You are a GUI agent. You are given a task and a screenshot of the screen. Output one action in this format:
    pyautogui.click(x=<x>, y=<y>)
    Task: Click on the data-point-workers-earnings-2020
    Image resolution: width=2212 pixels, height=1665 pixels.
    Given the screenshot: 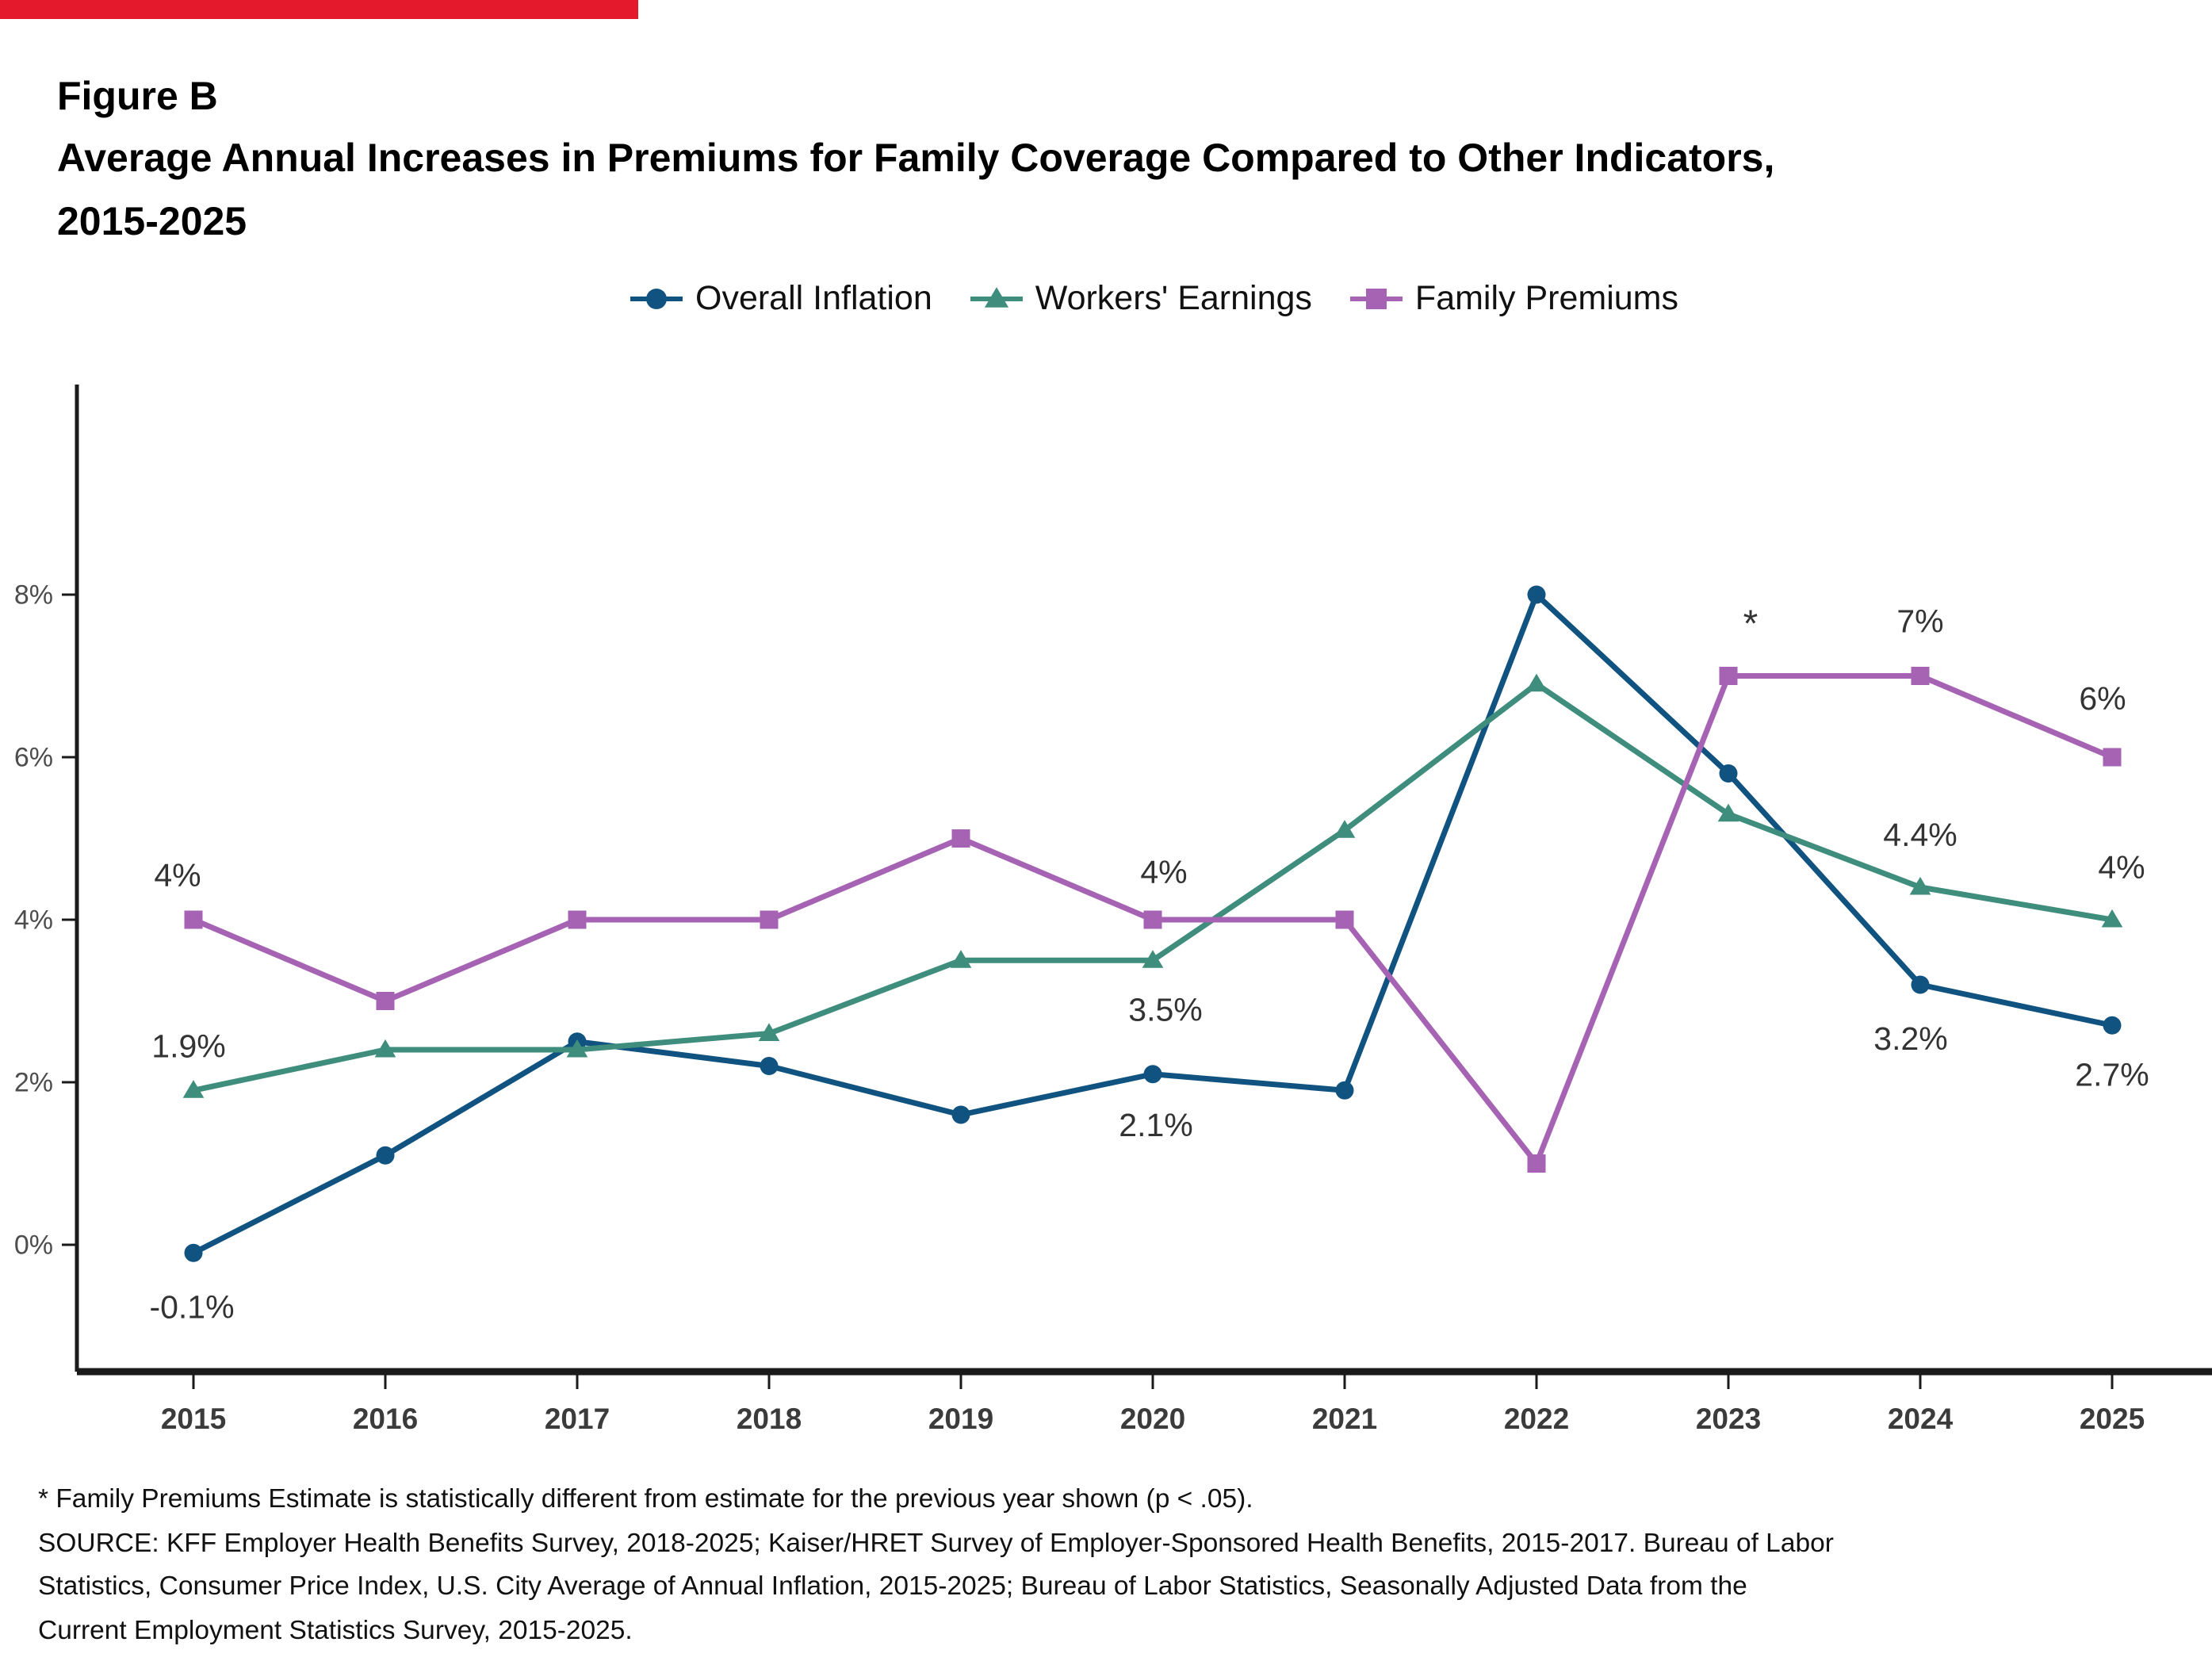 What is the action you would take?
    pyautogui.click(x=1153, y=959)
    